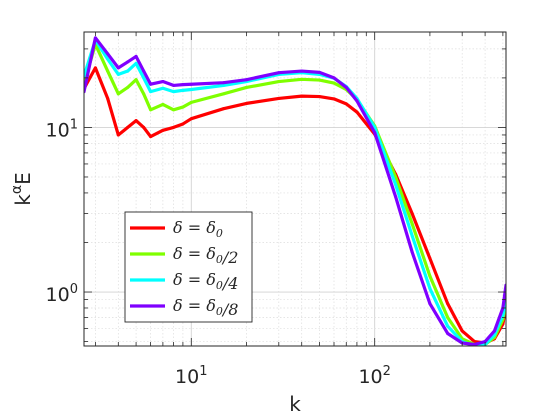 This screenshot has width=560, height=420. What do you see at coordinates (22, 188) in the screenshot?
I see `y-axis-label: kαE` at bounding box center [22, 188].